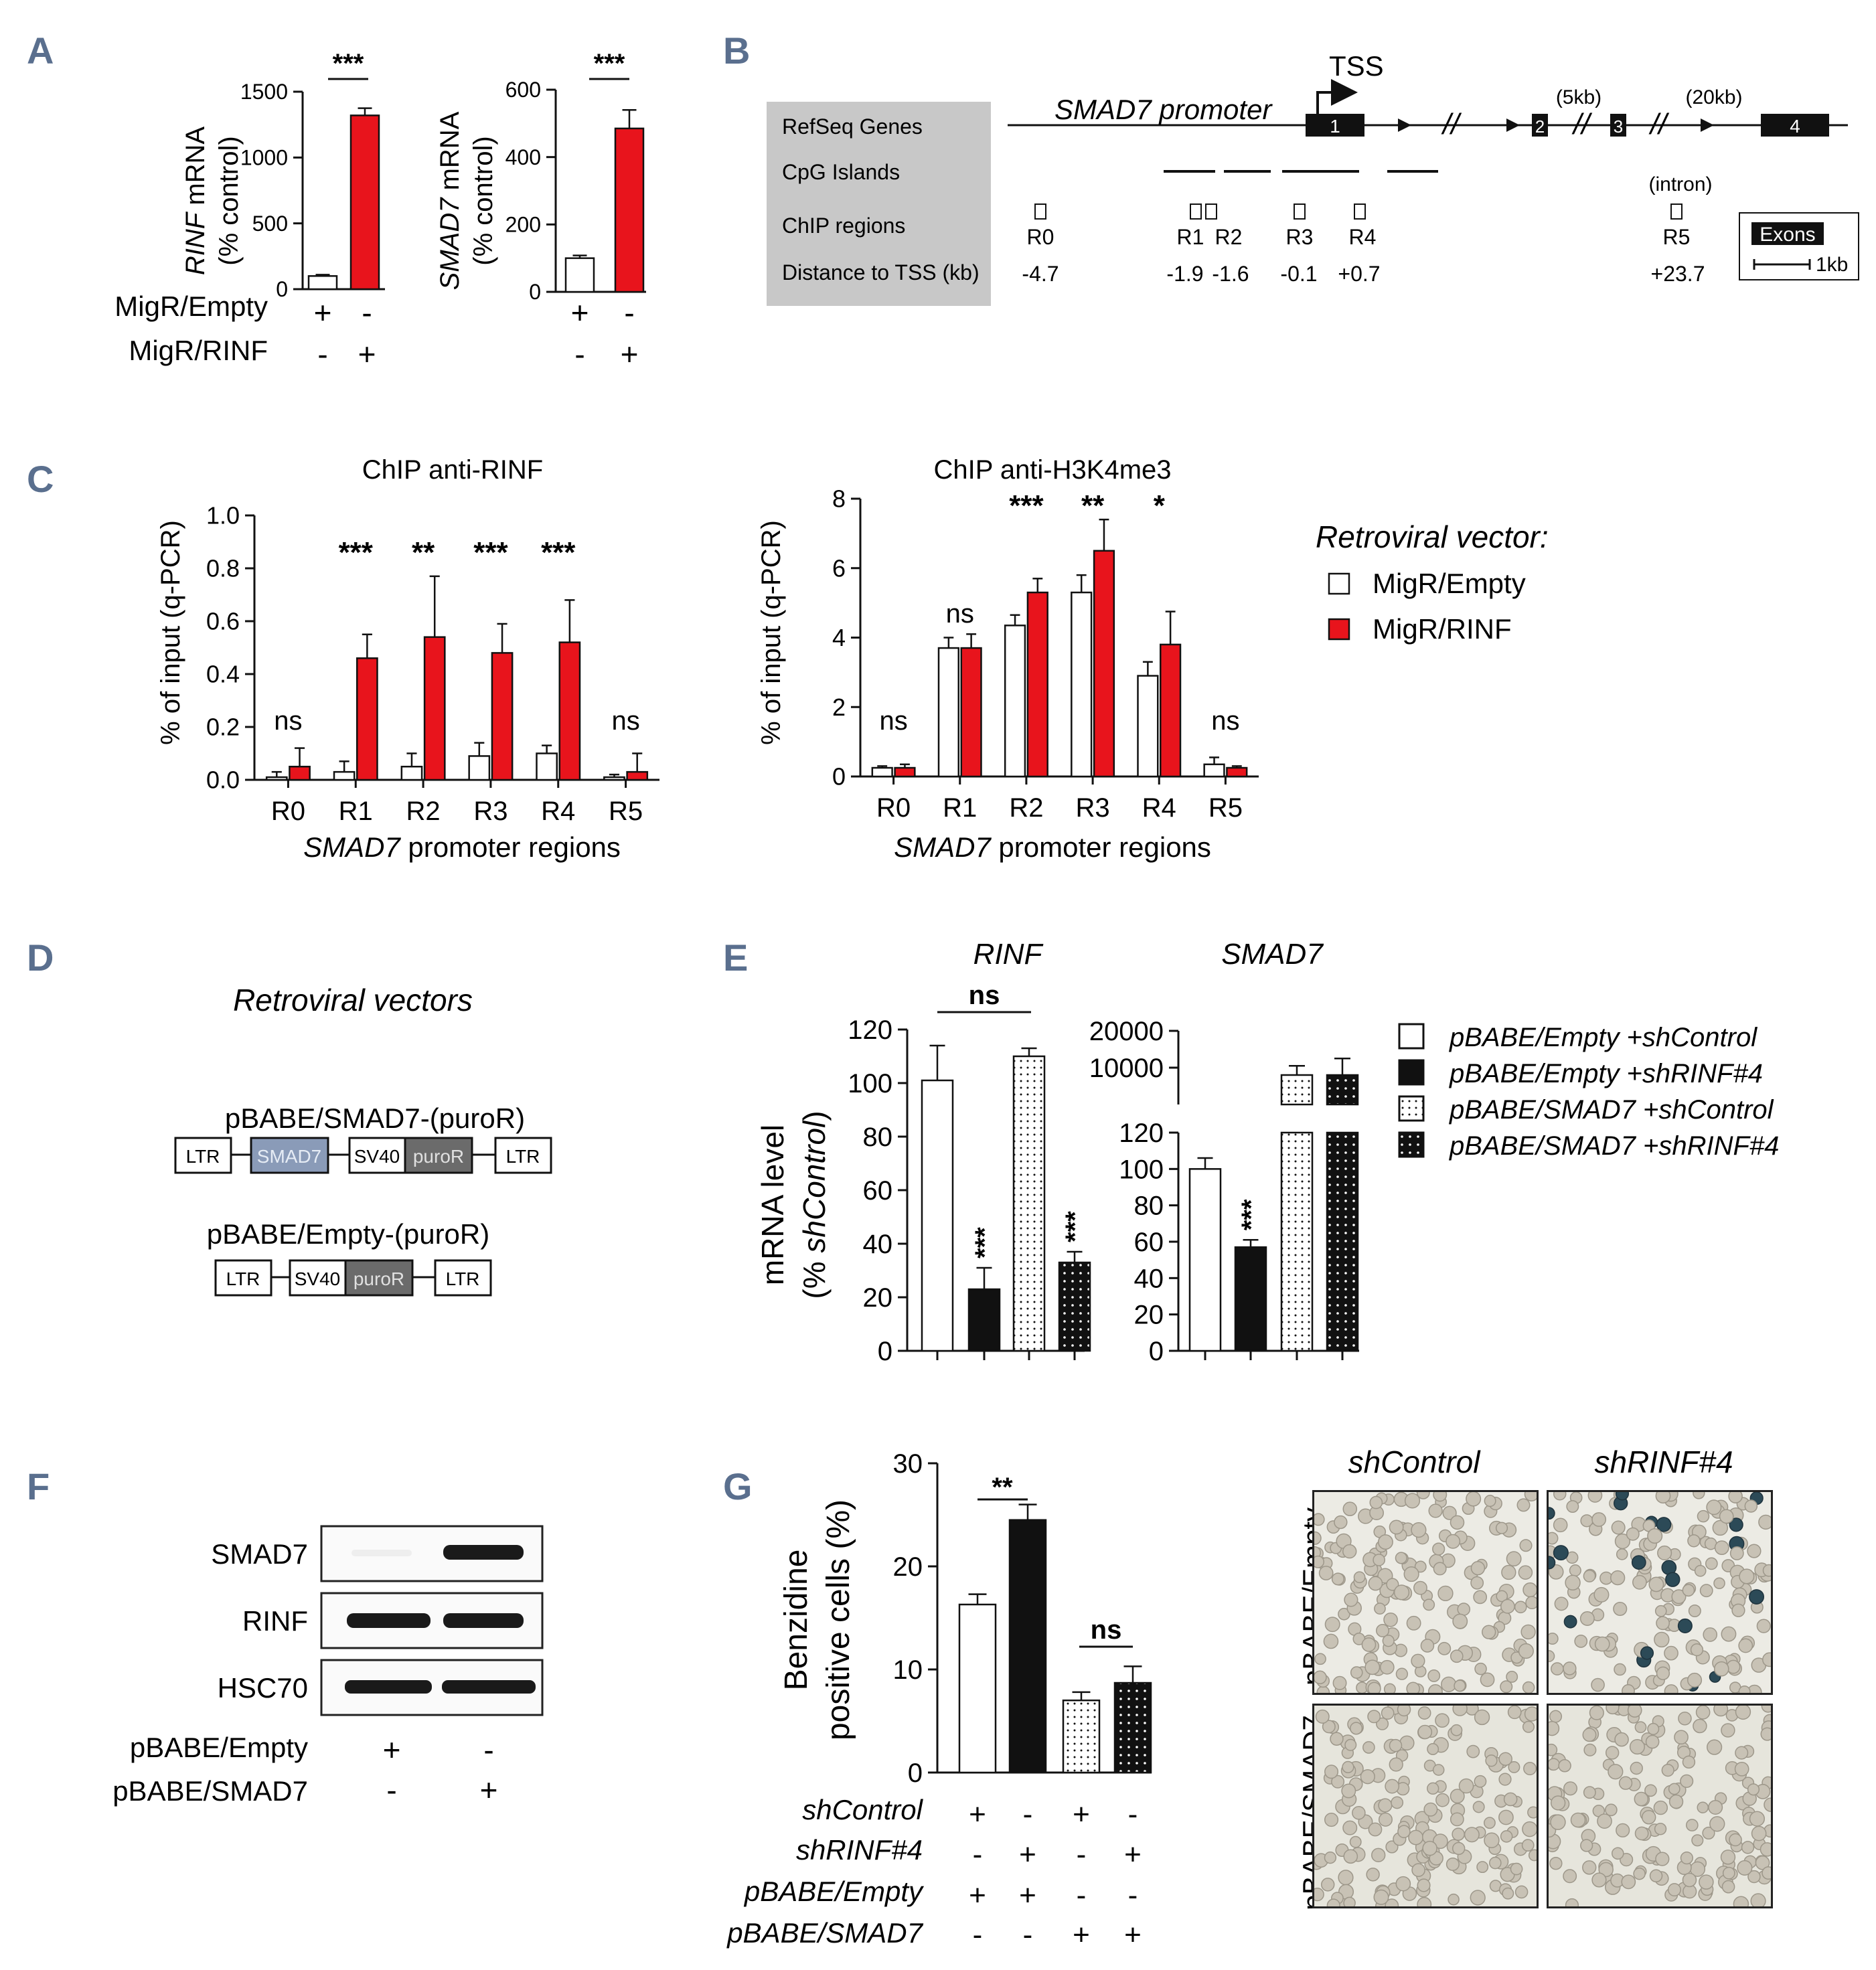 The height and width of the screenshot is (1970, 1876). Describe the element at coordinates (1787, 235) in the screenshot. I see `panel-b-legend-exons: Exons` at that location.